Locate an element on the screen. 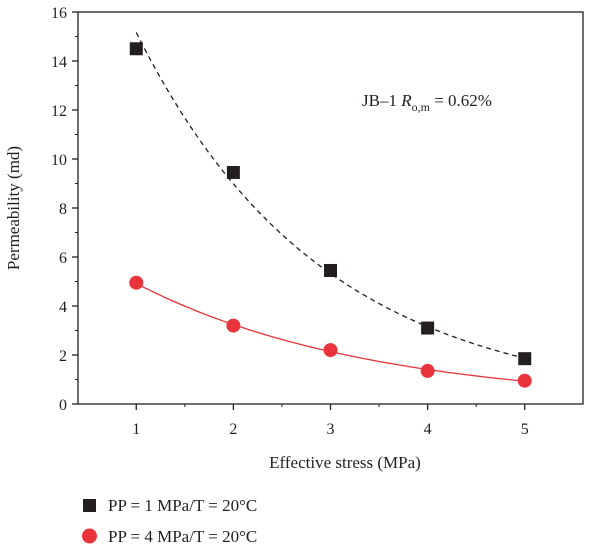  y-tick-label: 16 is located at coordinates (59, 13).